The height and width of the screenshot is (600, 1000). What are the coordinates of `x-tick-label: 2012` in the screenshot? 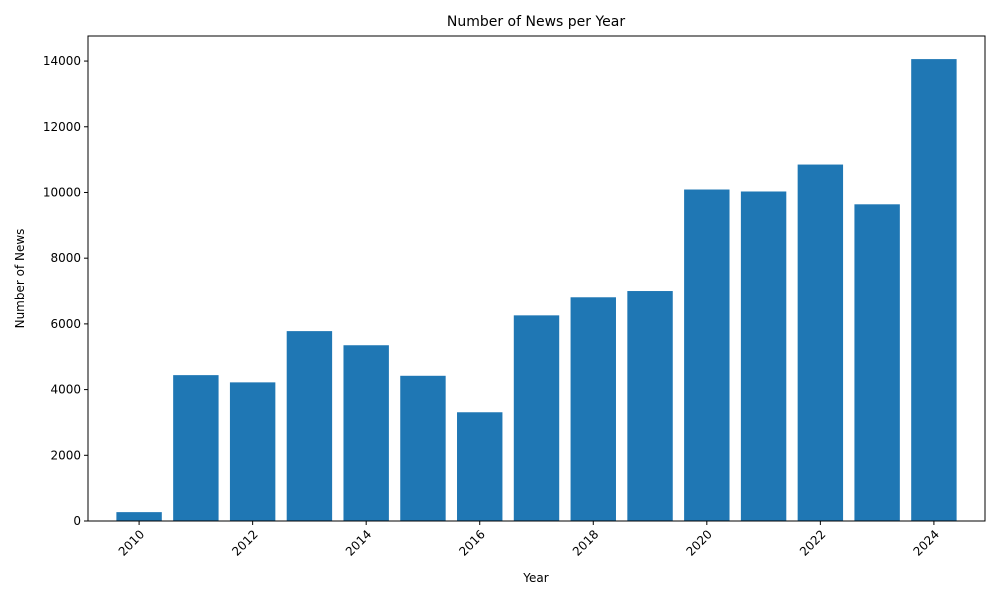 It's located at (244, 542).